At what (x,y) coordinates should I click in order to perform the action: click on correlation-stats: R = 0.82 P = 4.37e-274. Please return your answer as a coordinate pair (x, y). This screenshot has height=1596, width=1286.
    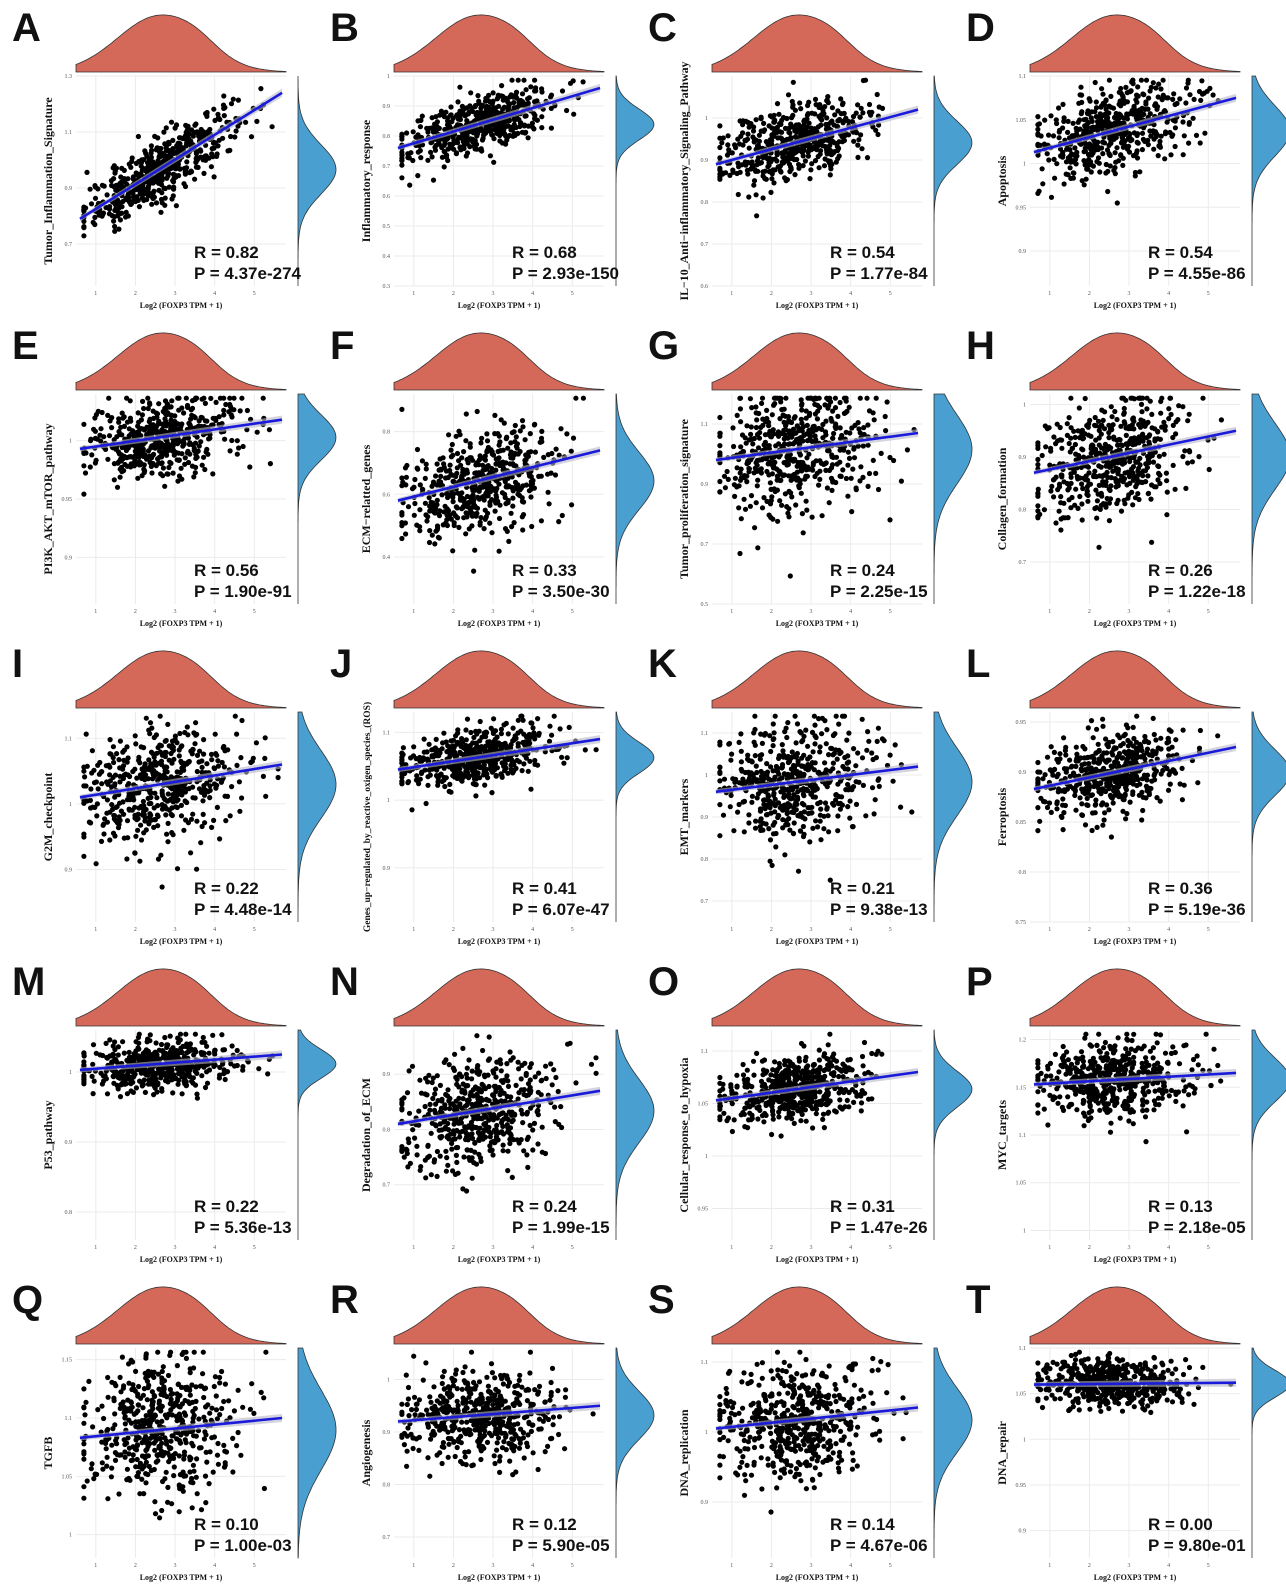
    Looking at the image, I should click on (247, 263).